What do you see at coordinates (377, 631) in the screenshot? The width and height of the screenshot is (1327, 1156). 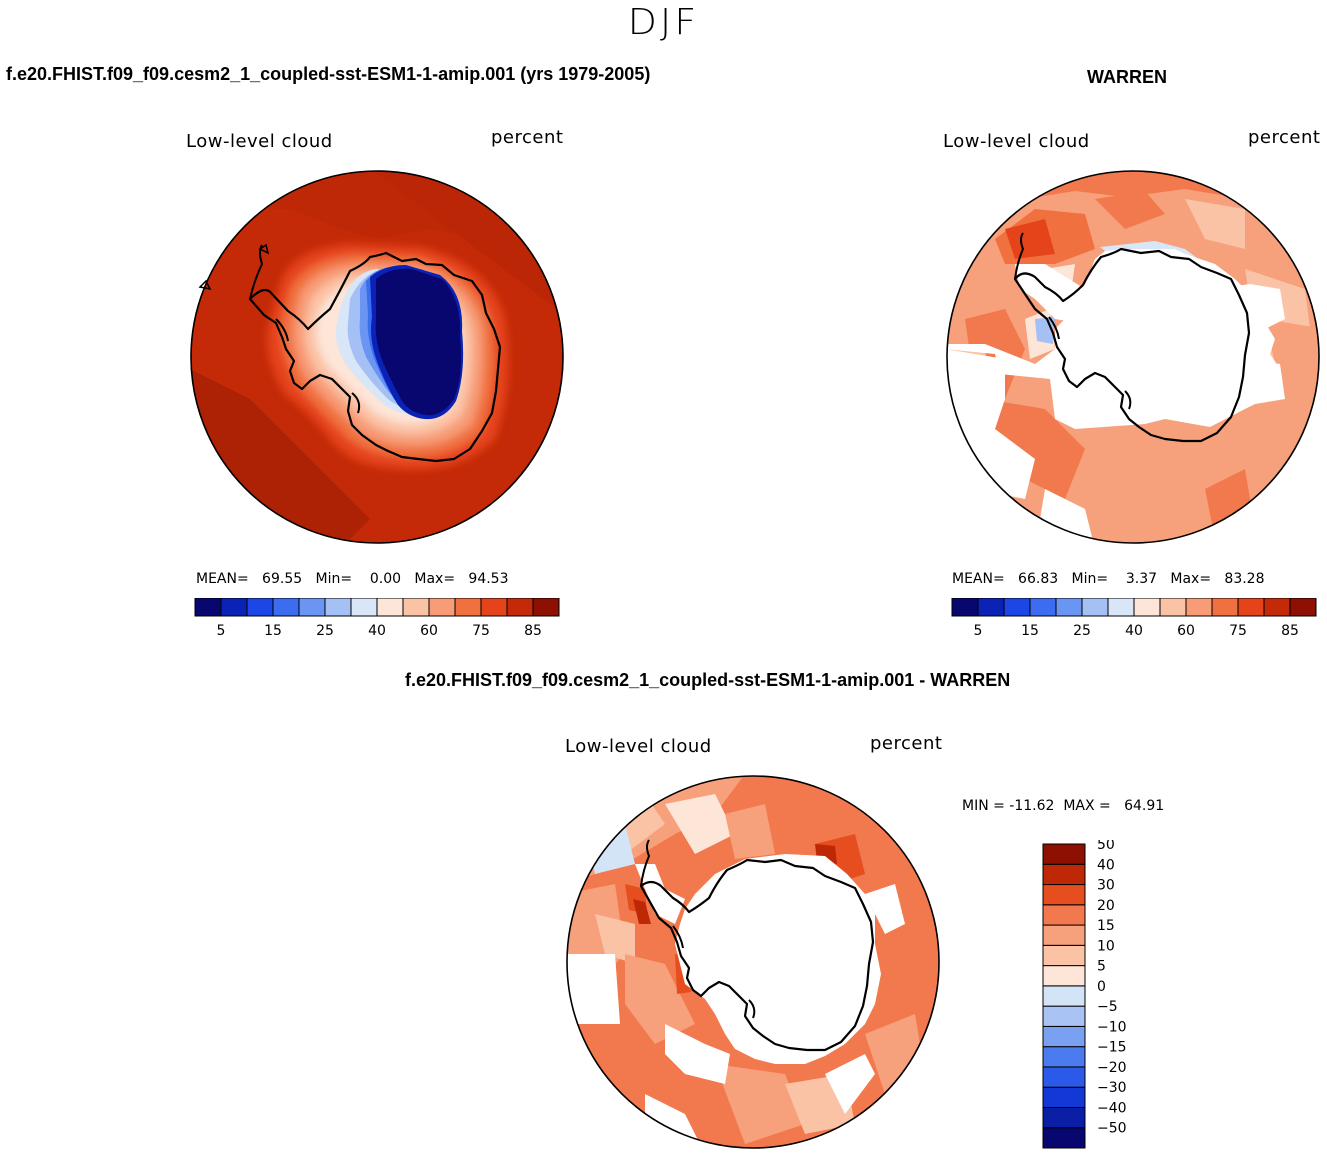 I see `model-colorbar-tick-label: 40` at bounding box center [377, 631].